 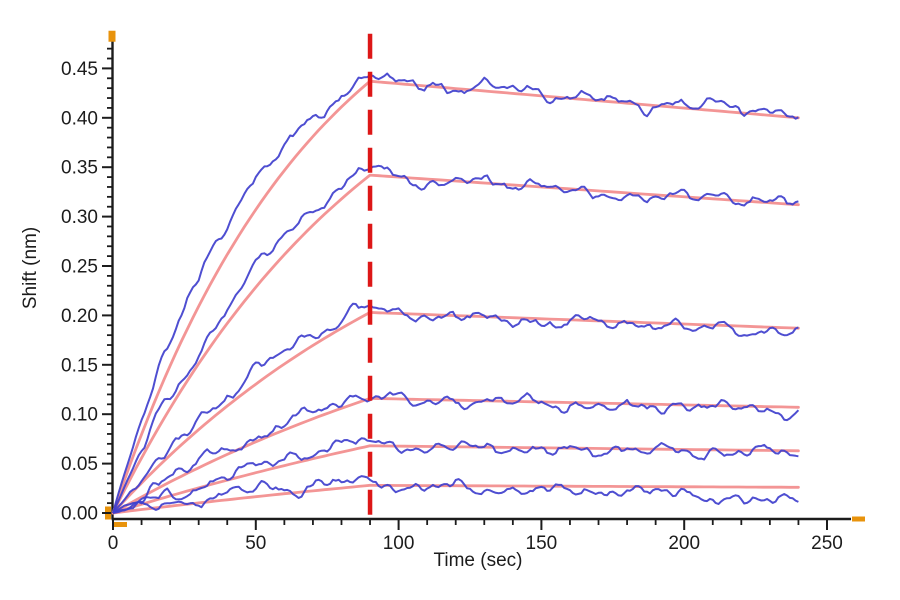 I want to click on y-axis-title: Shift (nm), so click(x=30, y=268).